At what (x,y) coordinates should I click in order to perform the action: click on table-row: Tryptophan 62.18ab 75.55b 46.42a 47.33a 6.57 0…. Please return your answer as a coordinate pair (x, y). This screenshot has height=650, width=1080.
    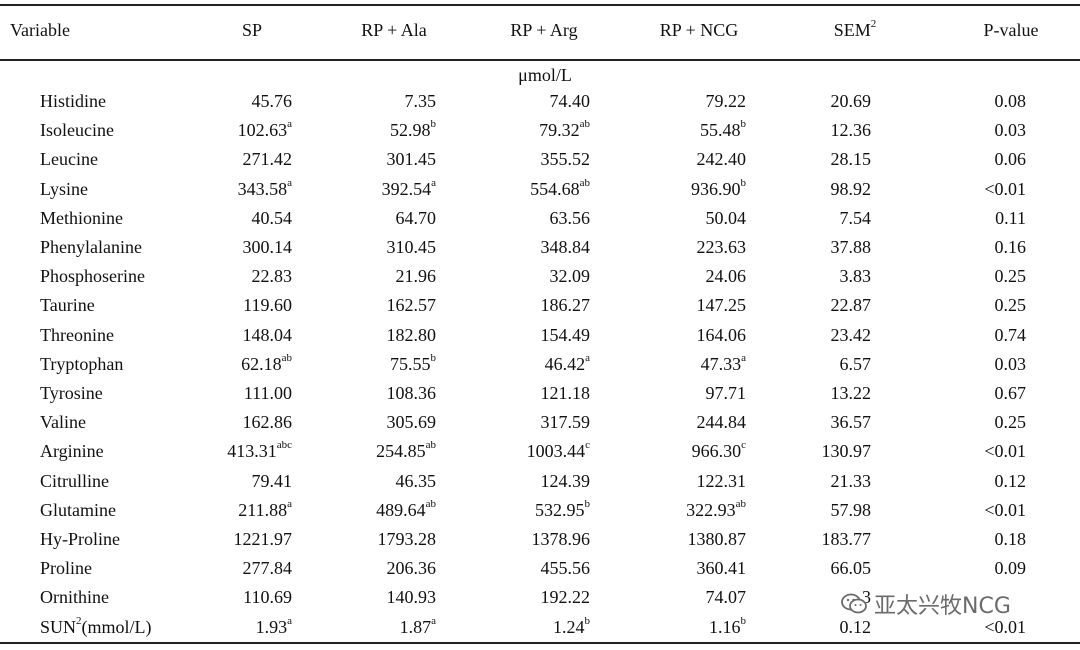
    Looking at the image, I should click on (540, 367).